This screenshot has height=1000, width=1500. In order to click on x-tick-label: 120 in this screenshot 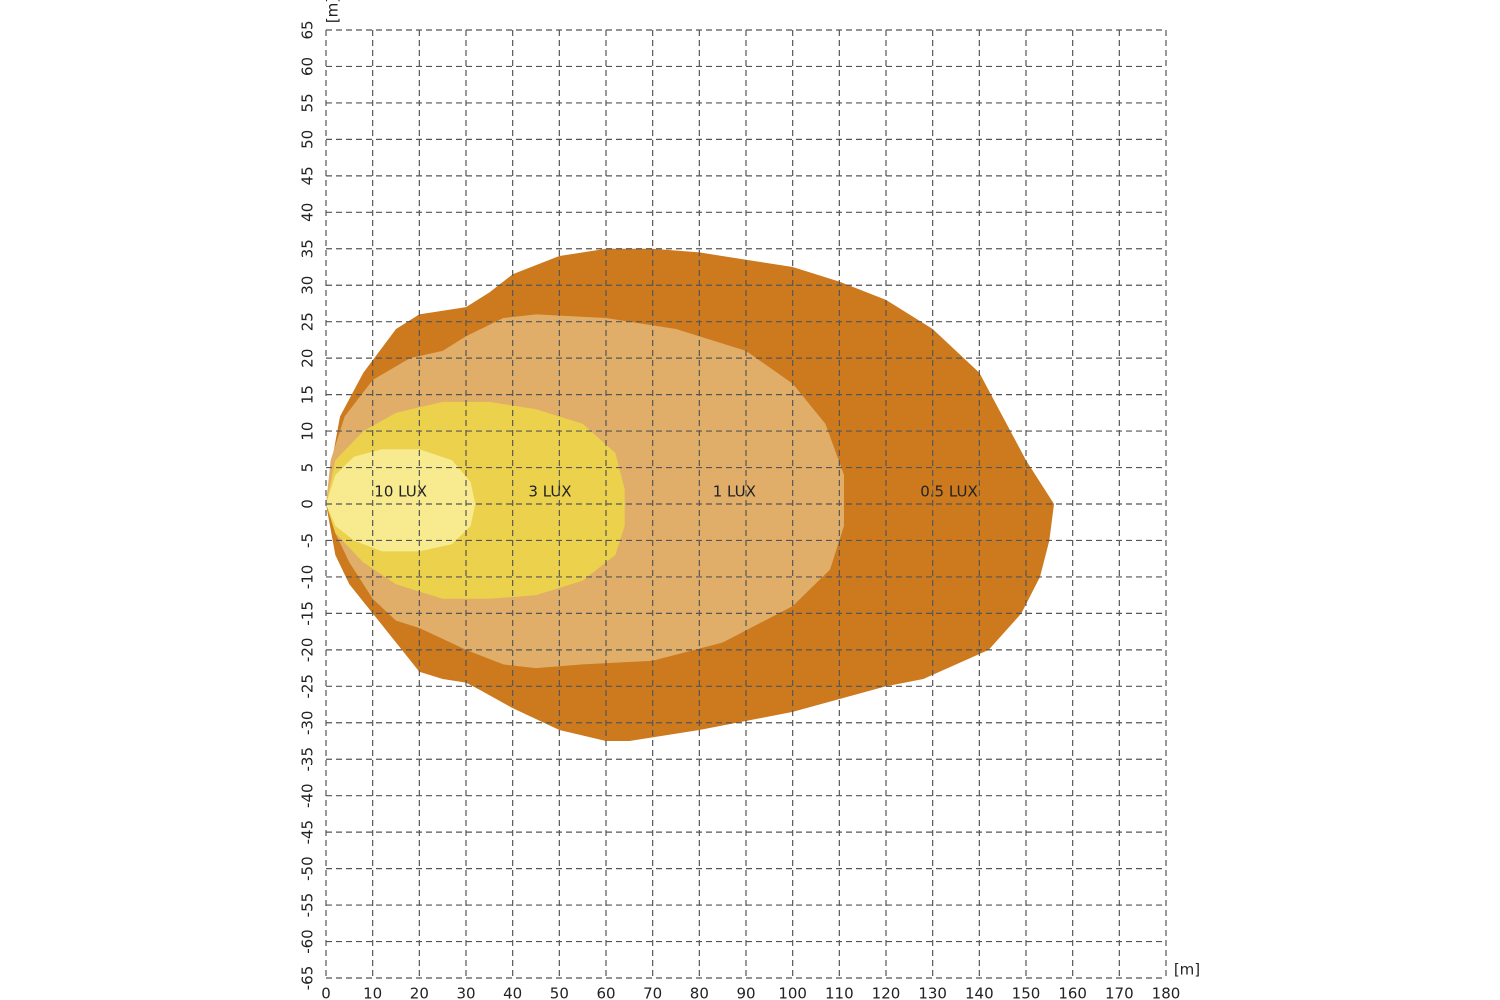, I will do `click(886, 992)`.